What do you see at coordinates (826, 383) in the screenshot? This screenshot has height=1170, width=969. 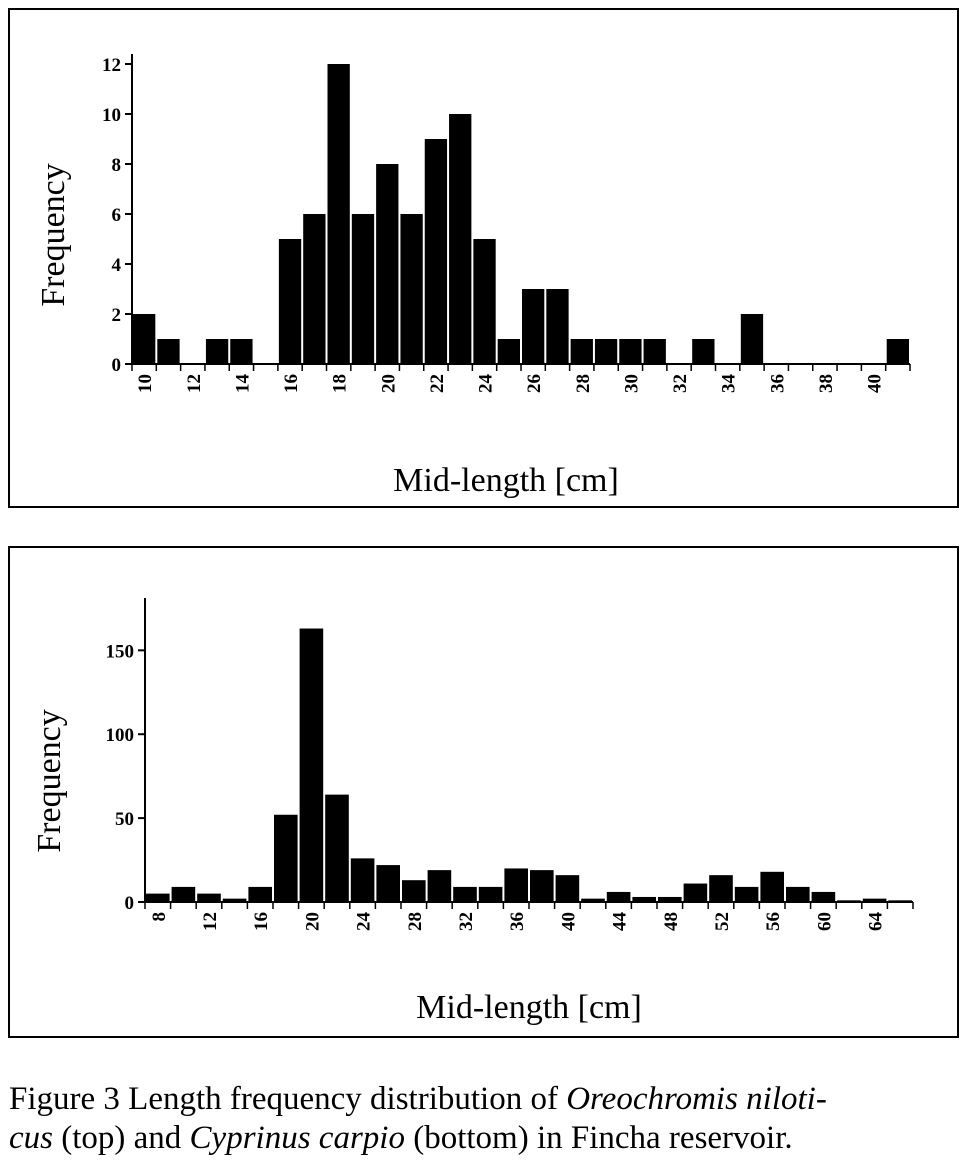 I see `x-tick-label: 38` at bounding box center [826, 383].